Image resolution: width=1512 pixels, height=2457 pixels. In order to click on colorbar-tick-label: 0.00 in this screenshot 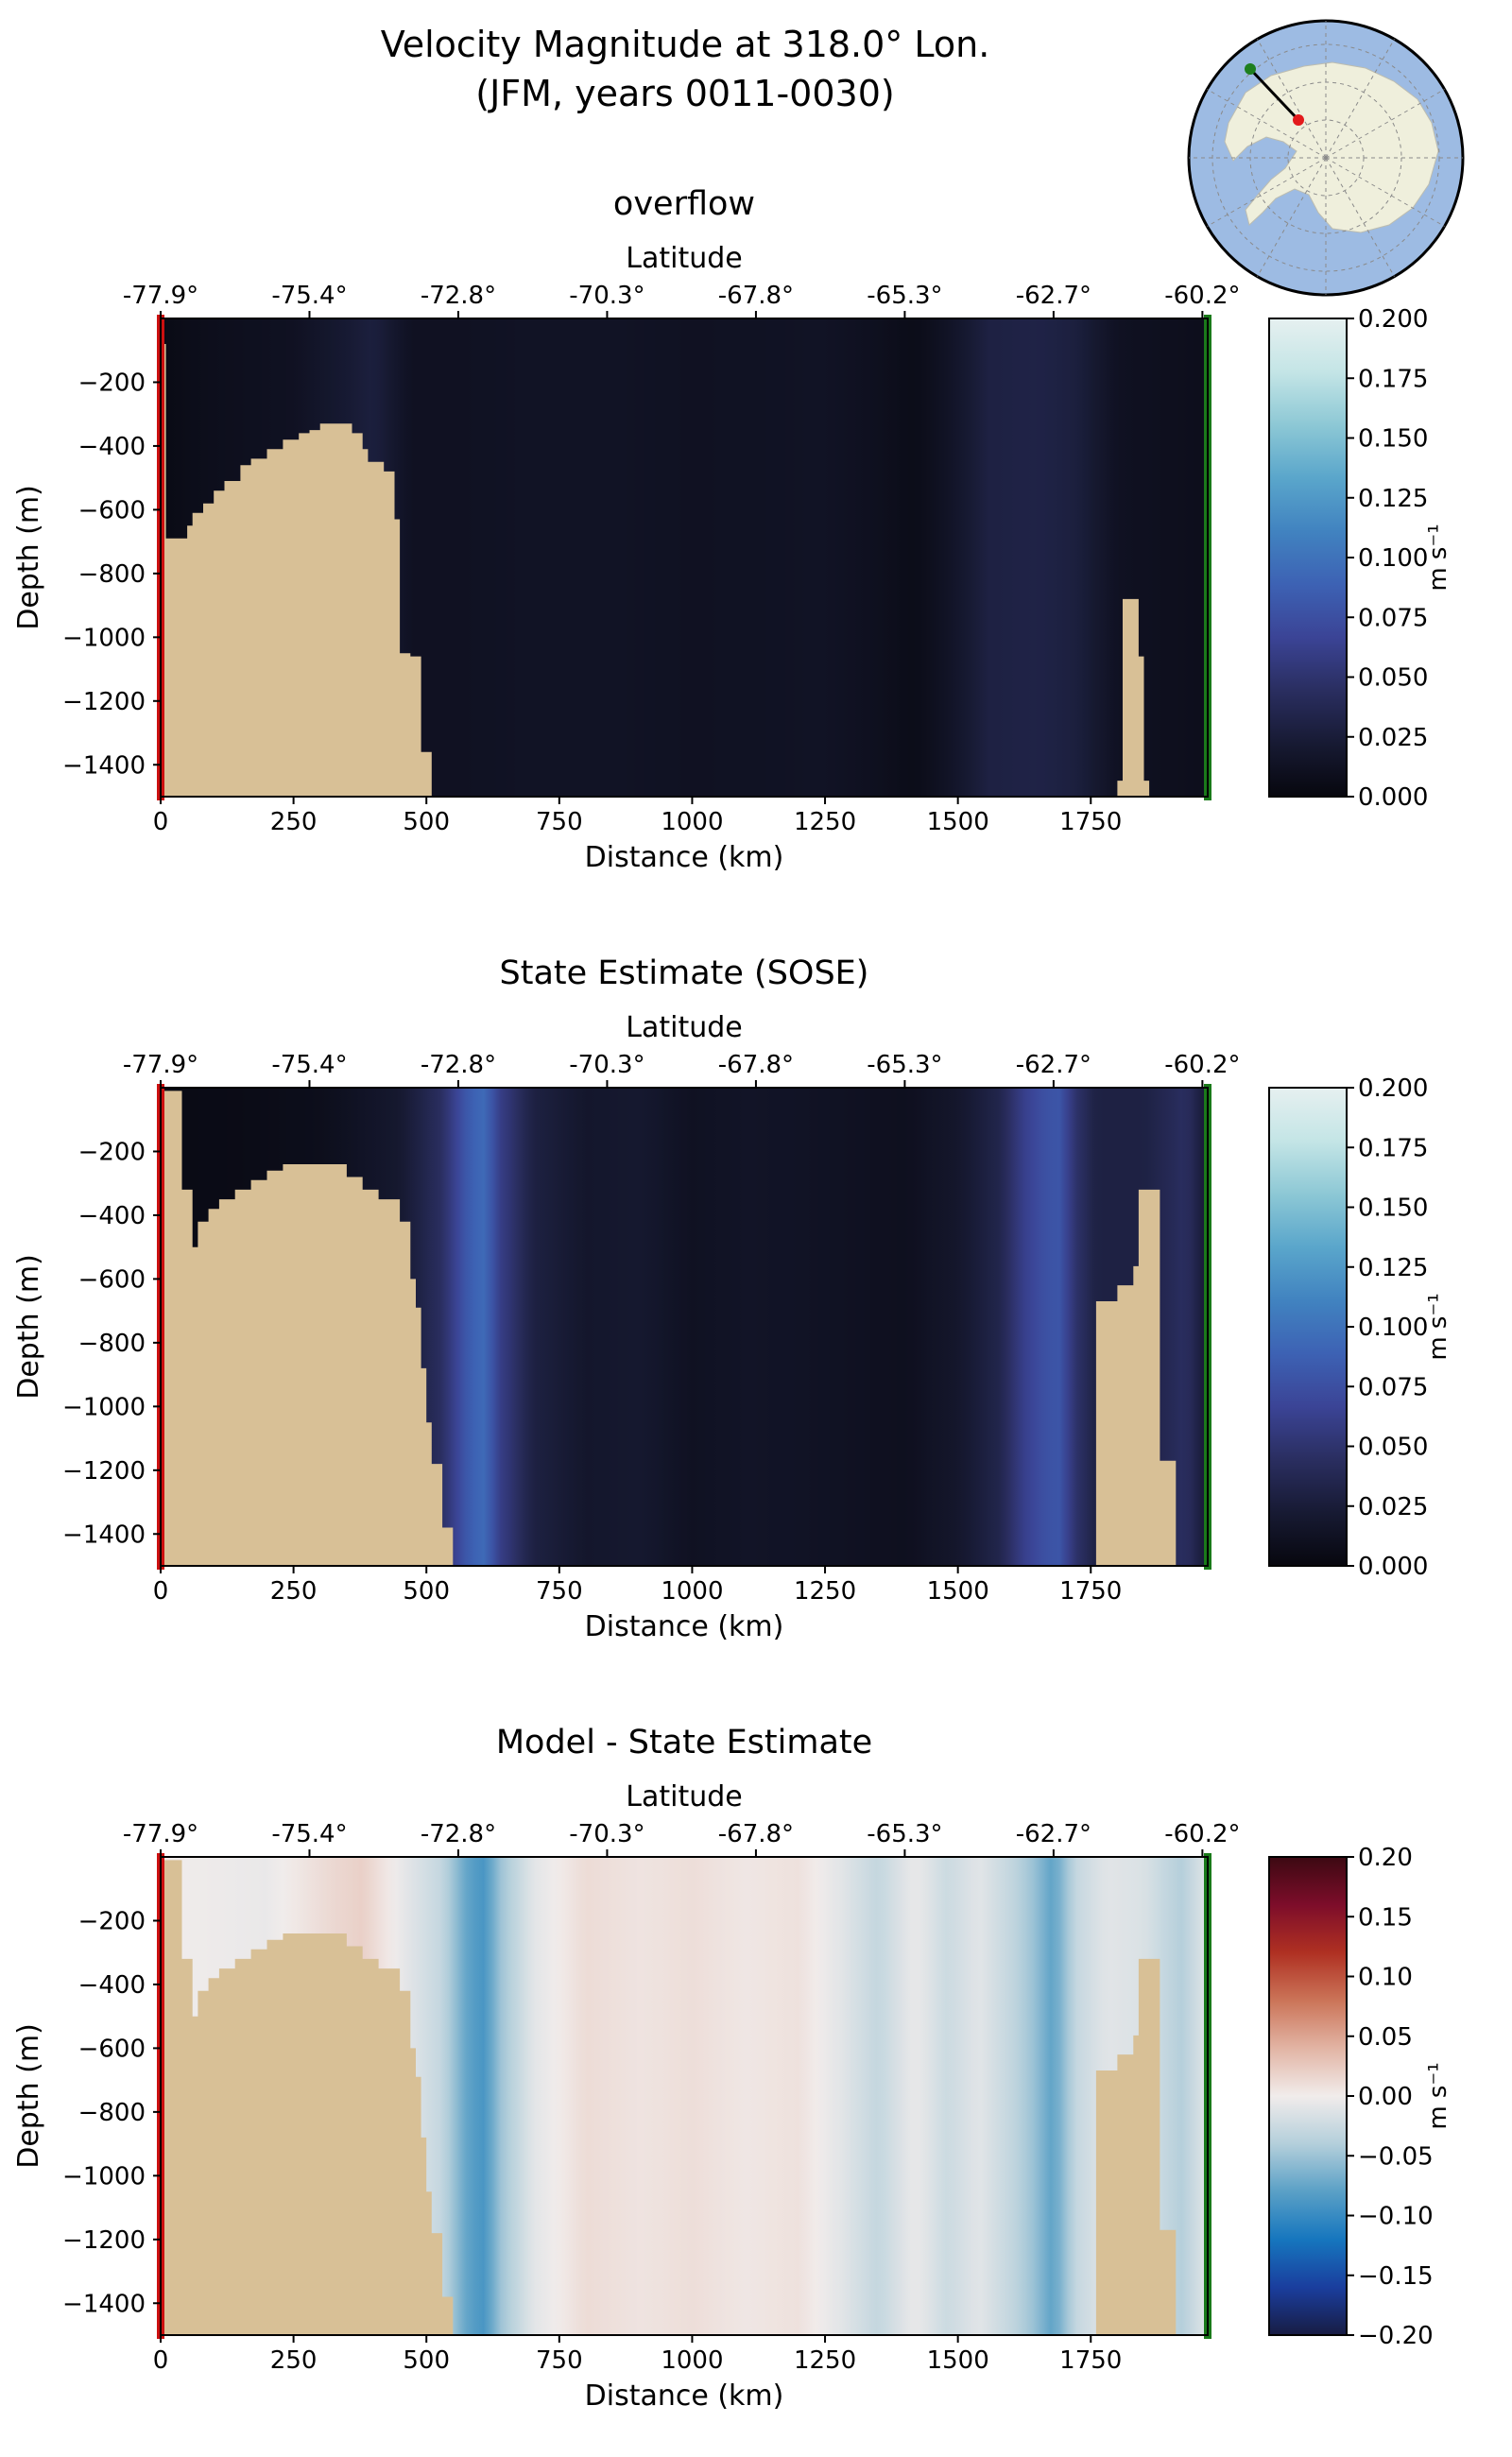, I will do `click(1385, 2097)`.